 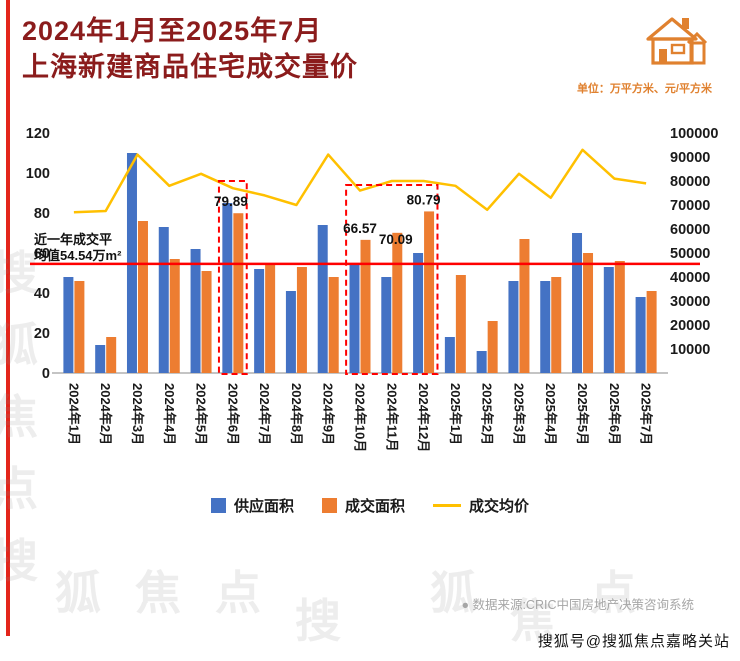 What do you see at coordinates (42, 214) in the screenshot?
I see `left-axis-tick: 80` at bounding box center [42, 214].